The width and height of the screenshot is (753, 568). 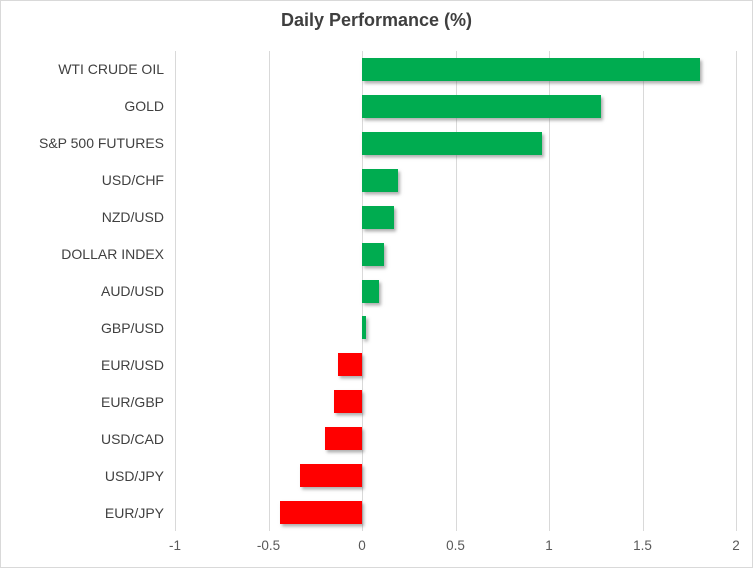 What do you see at coordinates (373, 254) in the screenshot?
I see `bar-dollar-index` at bounding box center [373, 254].